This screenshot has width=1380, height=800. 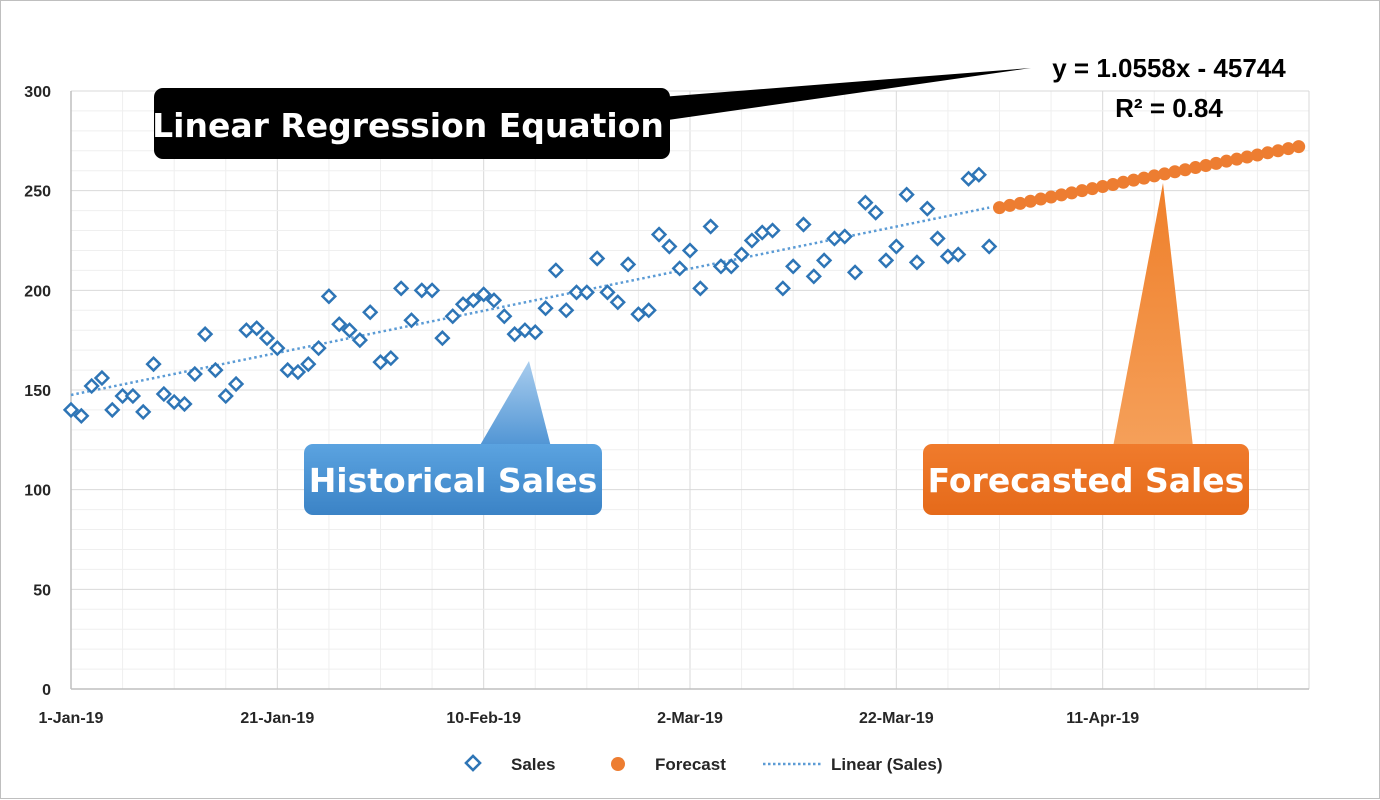 I want to click on legend-sales-marker, so click(x=473, y=763).